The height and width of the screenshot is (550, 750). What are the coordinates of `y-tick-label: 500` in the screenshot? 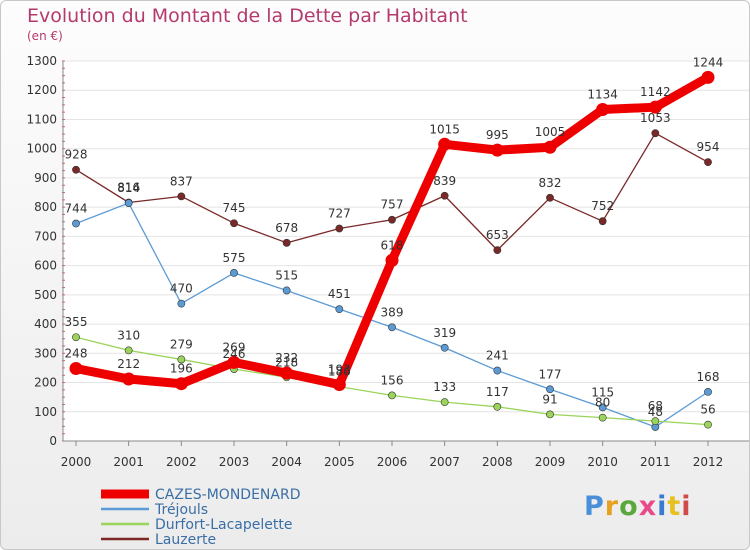 It's located at (45, 295).